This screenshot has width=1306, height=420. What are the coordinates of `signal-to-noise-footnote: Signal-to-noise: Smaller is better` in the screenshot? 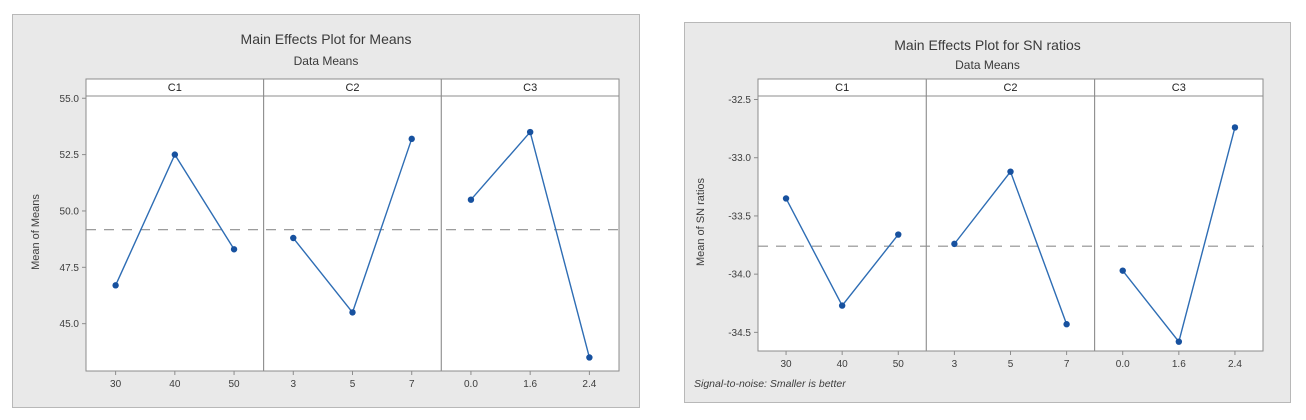 It's located at (770, 384).